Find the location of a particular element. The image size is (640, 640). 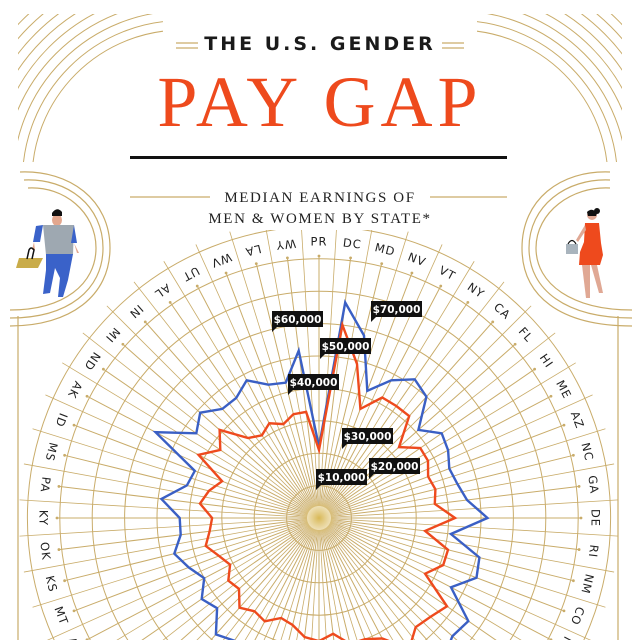

state-label-nc: NC is located at coordinates (587, 451).